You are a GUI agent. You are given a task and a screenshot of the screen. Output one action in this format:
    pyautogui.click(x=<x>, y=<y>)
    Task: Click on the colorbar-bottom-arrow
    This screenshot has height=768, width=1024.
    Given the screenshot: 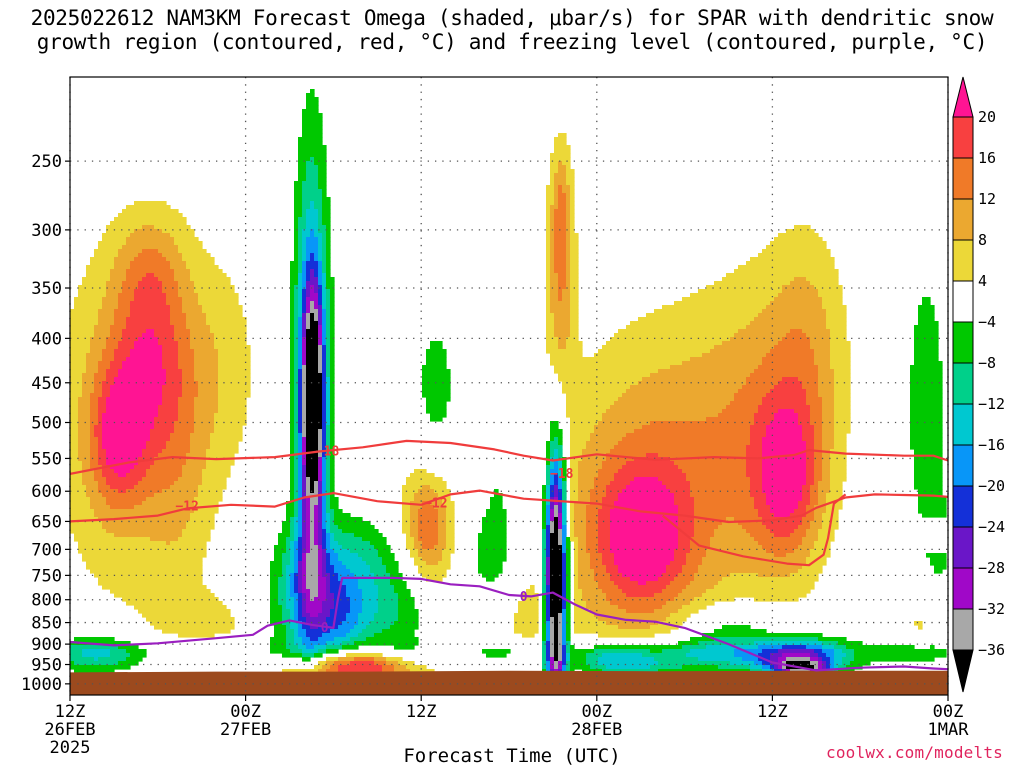 What is the action you would take?
    pyautogui.click(x=963, y=671)
    